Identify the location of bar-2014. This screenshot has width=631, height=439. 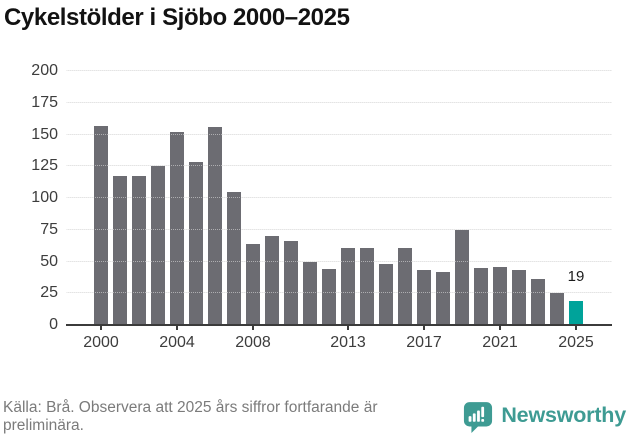
(367, 286).